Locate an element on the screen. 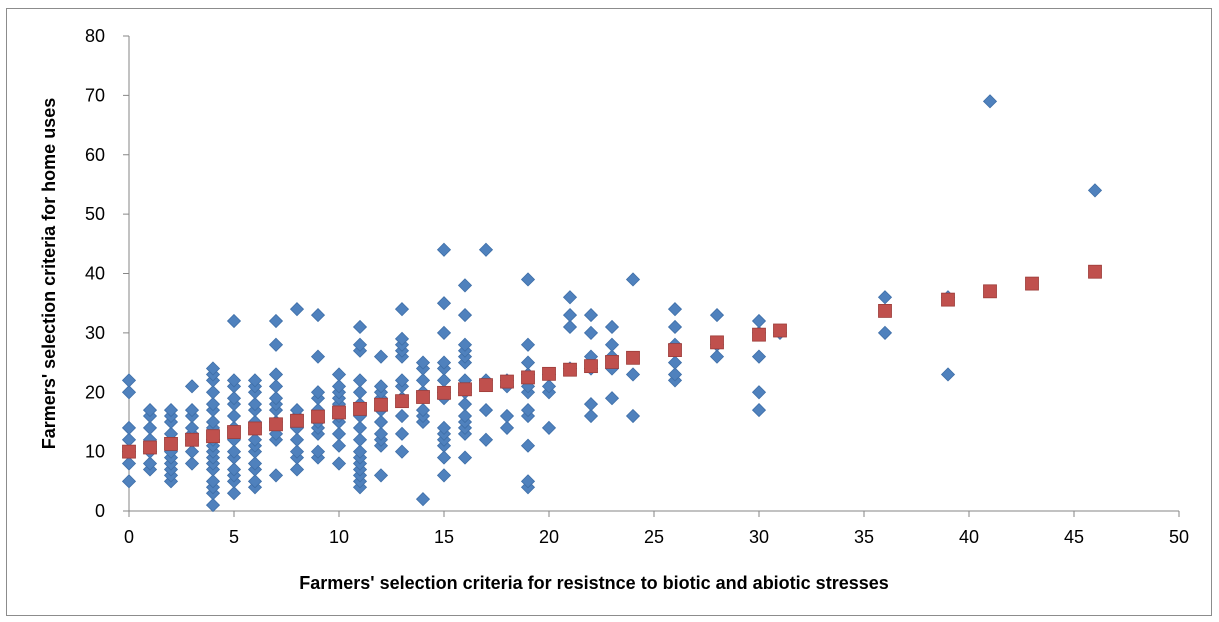 The image size is (1219, 622). x-tick-label: 35 is located at coordinates (864, 537).